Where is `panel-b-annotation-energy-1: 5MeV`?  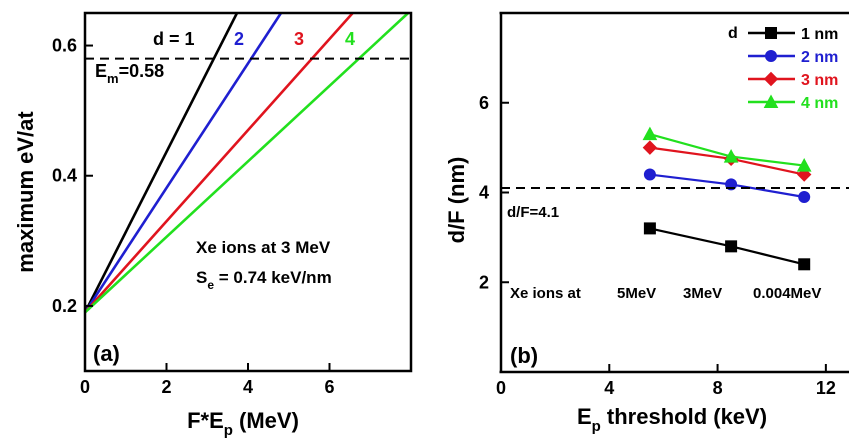
panel-b-annotation-energy-1: 5MeV is located at coordinates (636, 293).